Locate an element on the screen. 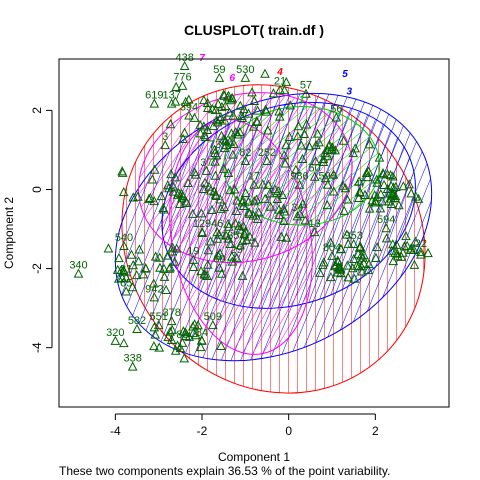 The height and width of the screenshot is (480, 480). point-label: 594 is located at coordinates (386, 220).